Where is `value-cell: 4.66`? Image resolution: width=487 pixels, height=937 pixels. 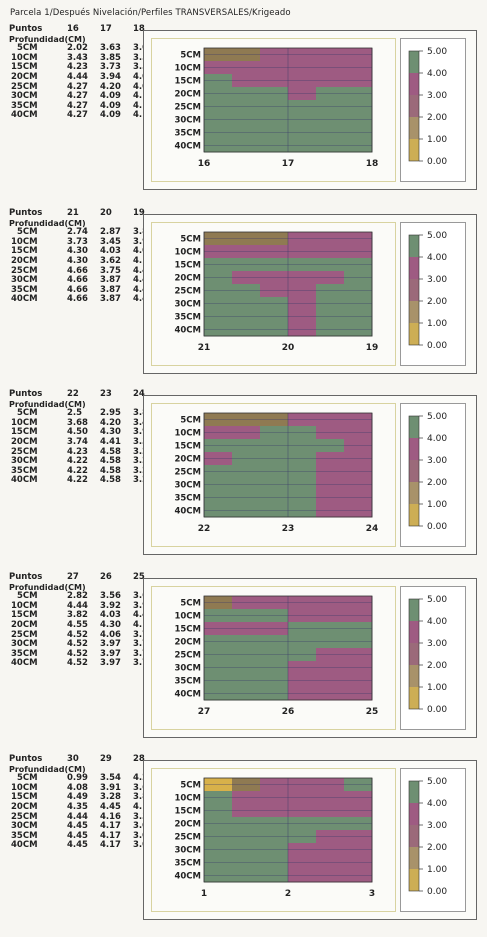 value-cell: 4.66 is located at coordinates (77, 299).